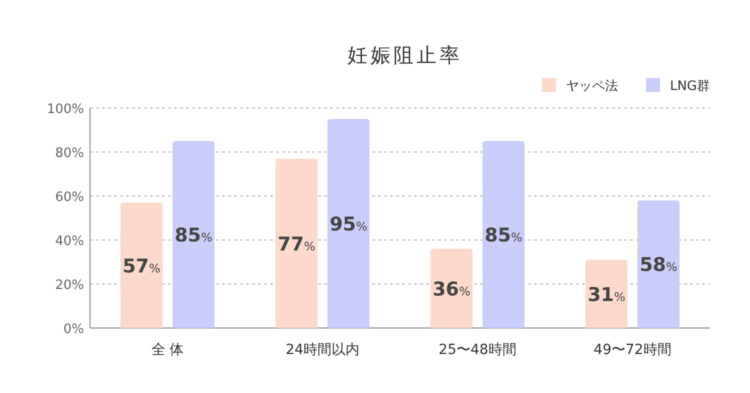 This screenshot has height=393, width=750. I want to click on data-label: 57%, so click(141, 266).